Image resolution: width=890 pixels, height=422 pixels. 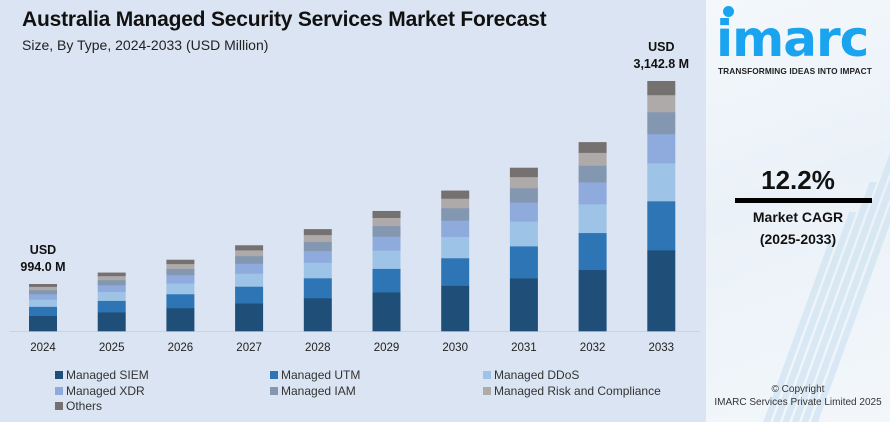 I want to click on legend-item: Managed SIEM, so click(x=102, y=375).